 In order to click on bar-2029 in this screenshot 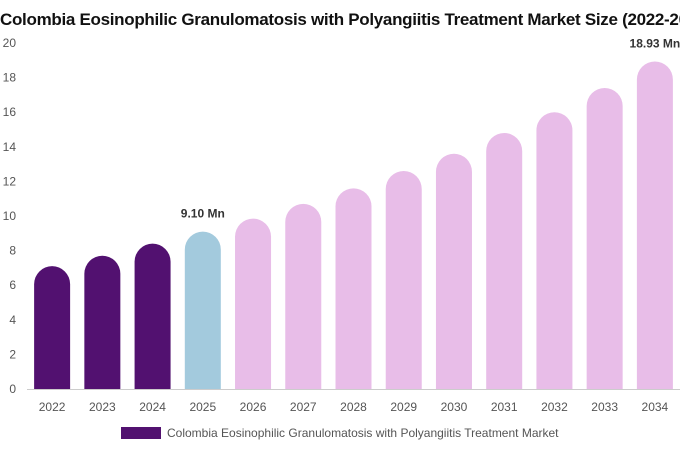, I will do `click(403, 280)`.